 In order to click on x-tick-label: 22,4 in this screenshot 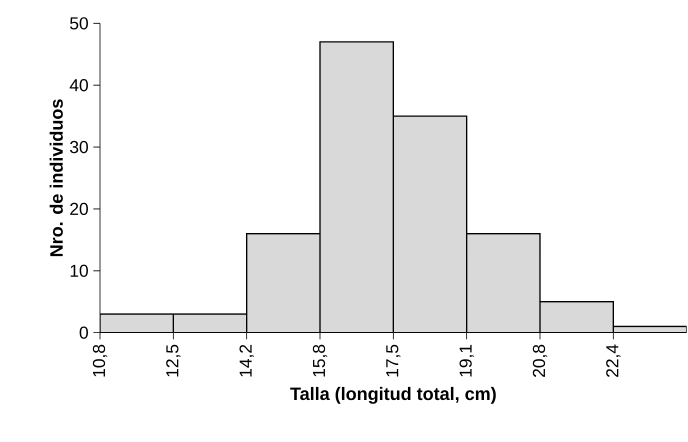, I will do `click(613, 360)`.